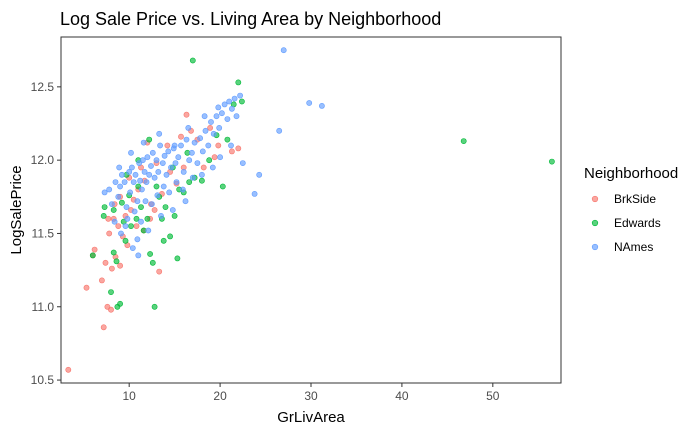 This screenshot has height=432, width=700. Describe the element at coordinates (16, 209) in the screenshot. I see `y-axis-label: LogSalePrice` at that location.